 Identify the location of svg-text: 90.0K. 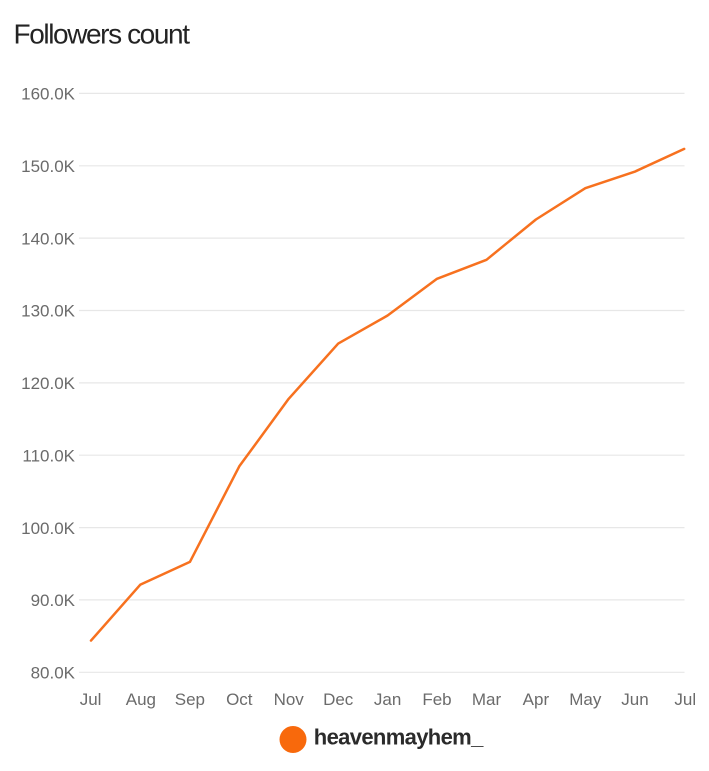
(53, 600).